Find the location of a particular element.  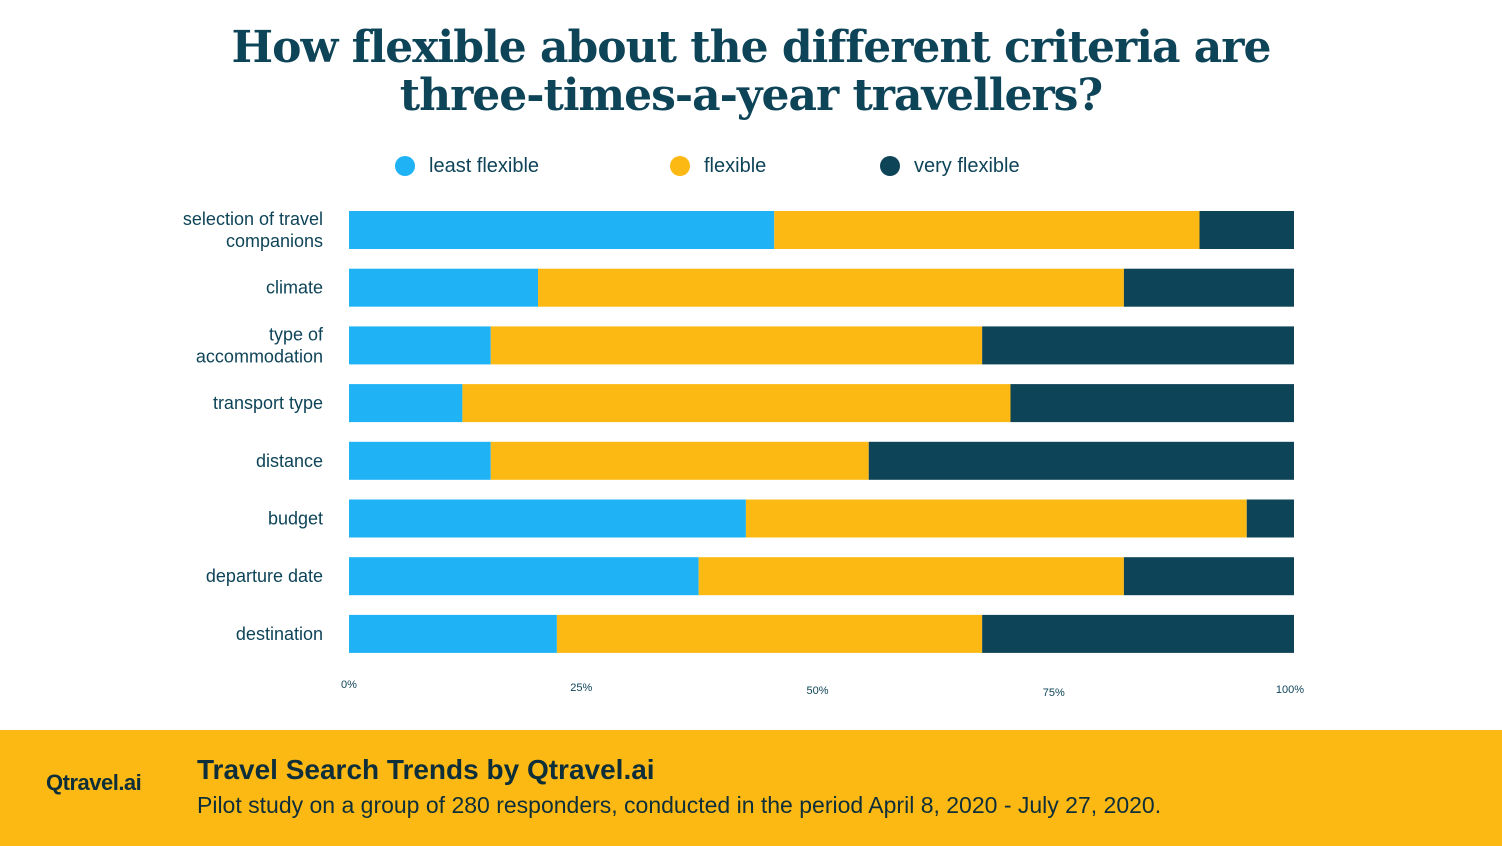

category-label-3: transport type is located at coordinates (268, 403).